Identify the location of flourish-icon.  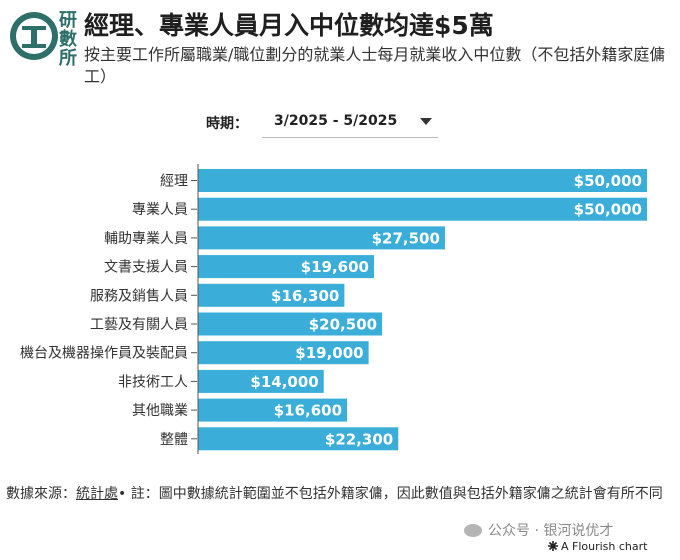
(553, 546).